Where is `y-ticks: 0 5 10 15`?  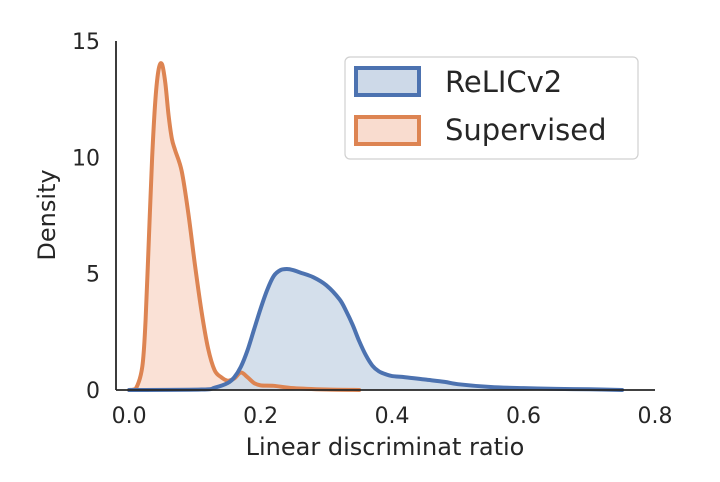 y-ticks: 0 5 10 15 is located at coordinates (86, 217).